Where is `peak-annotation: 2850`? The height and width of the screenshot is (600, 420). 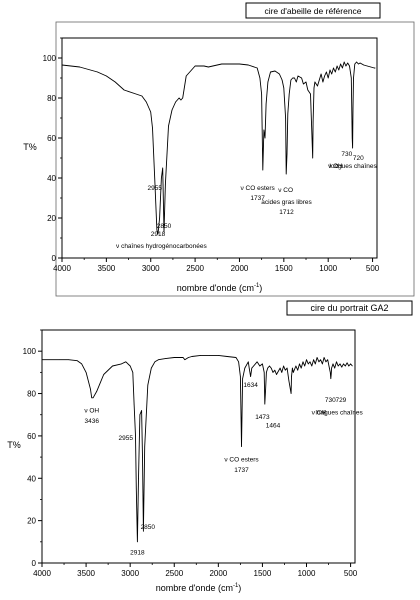
peak-annotation: 2850 is located at coordinates (148, 527).